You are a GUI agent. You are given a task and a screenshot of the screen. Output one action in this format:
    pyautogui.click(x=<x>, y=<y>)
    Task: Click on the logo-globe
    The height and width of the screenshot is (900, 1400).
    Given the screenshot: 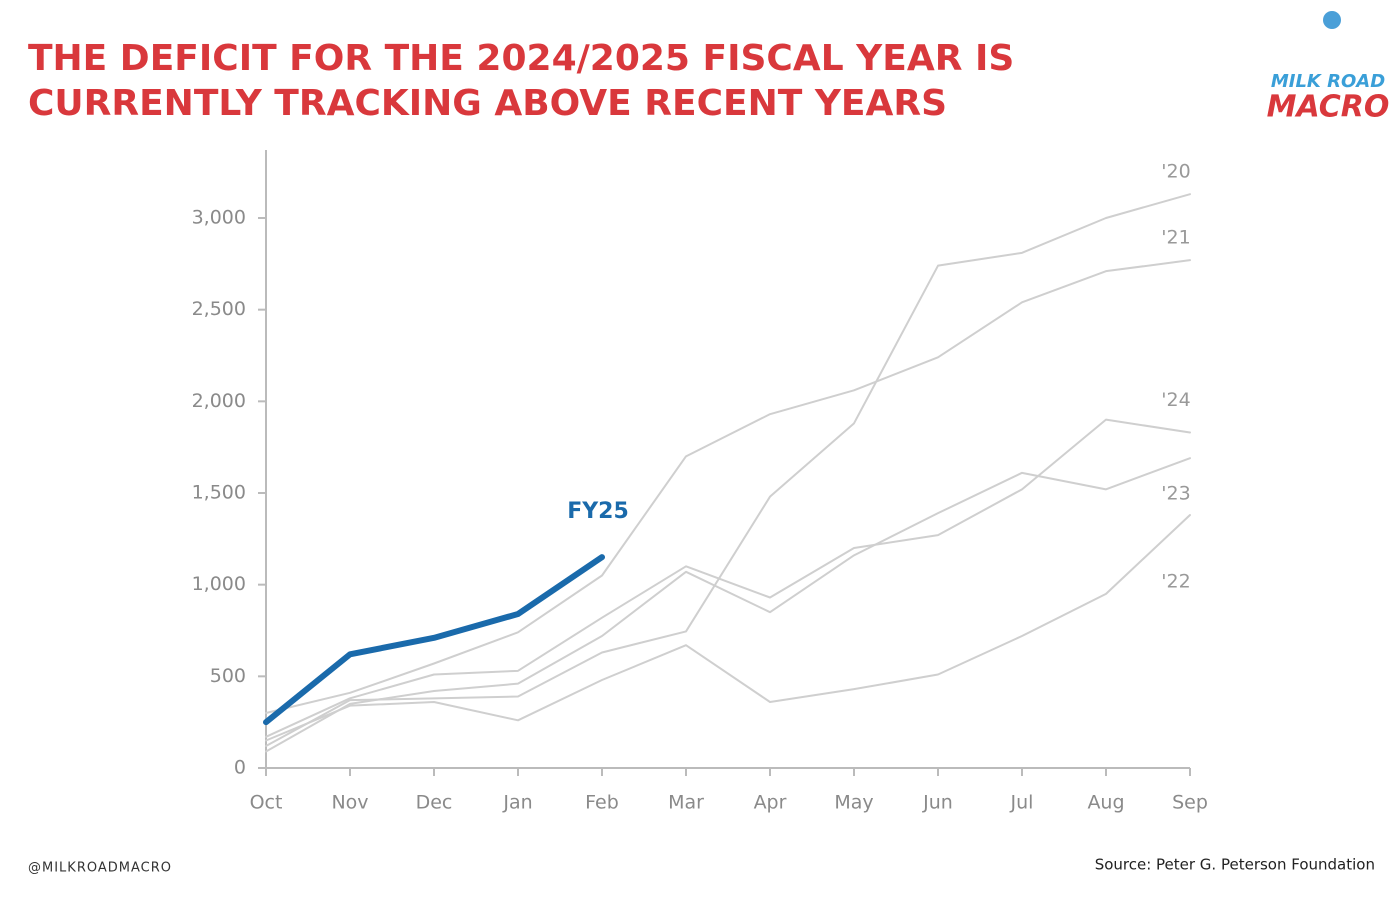 What is the action you would take?
    pyautogui.click(x=1332, y=20)
    